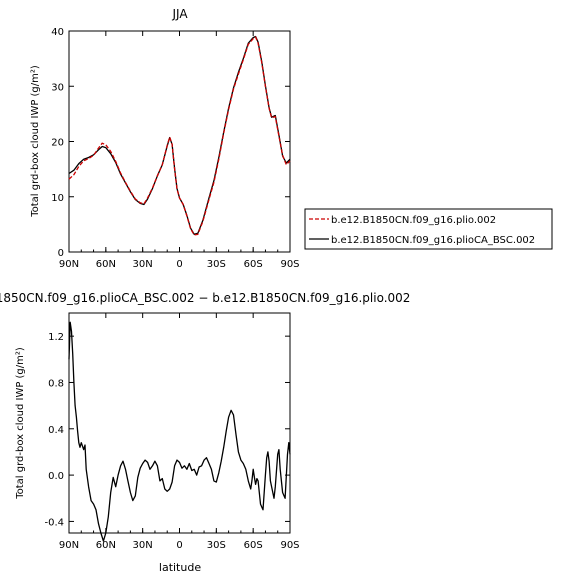 The height and width of the screenshot is (580, 580). I want to click on bottom-y-tick-label: 1.2, so click(56, 337).